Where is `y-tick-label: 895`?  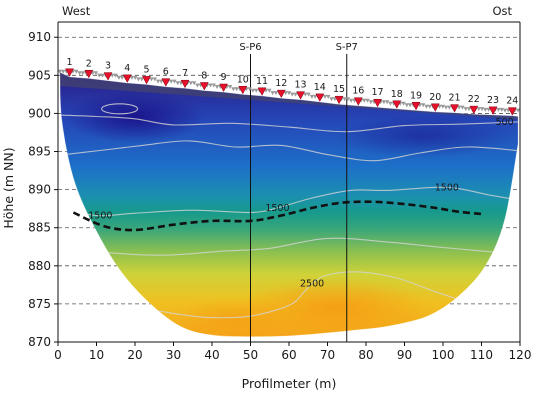
y-tick-label: 895 is located at coordinates (39, 152).